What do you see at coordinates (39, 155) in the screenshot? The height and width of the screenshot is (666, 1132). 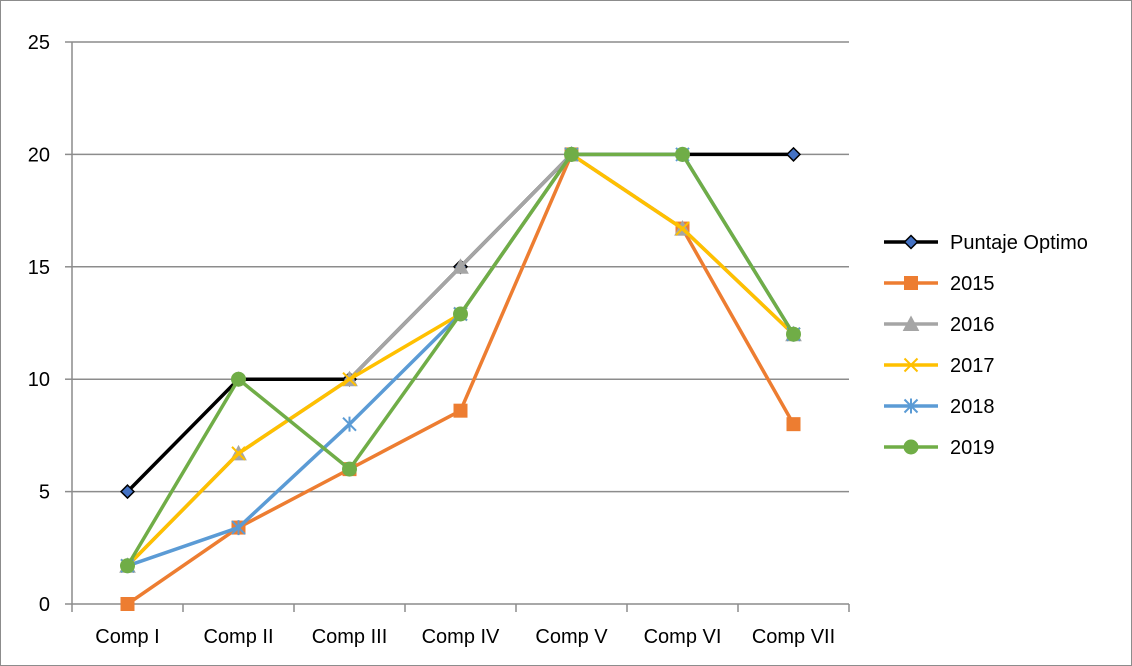 I see `y-tick-label: 20` at bounding box center [39, 155].